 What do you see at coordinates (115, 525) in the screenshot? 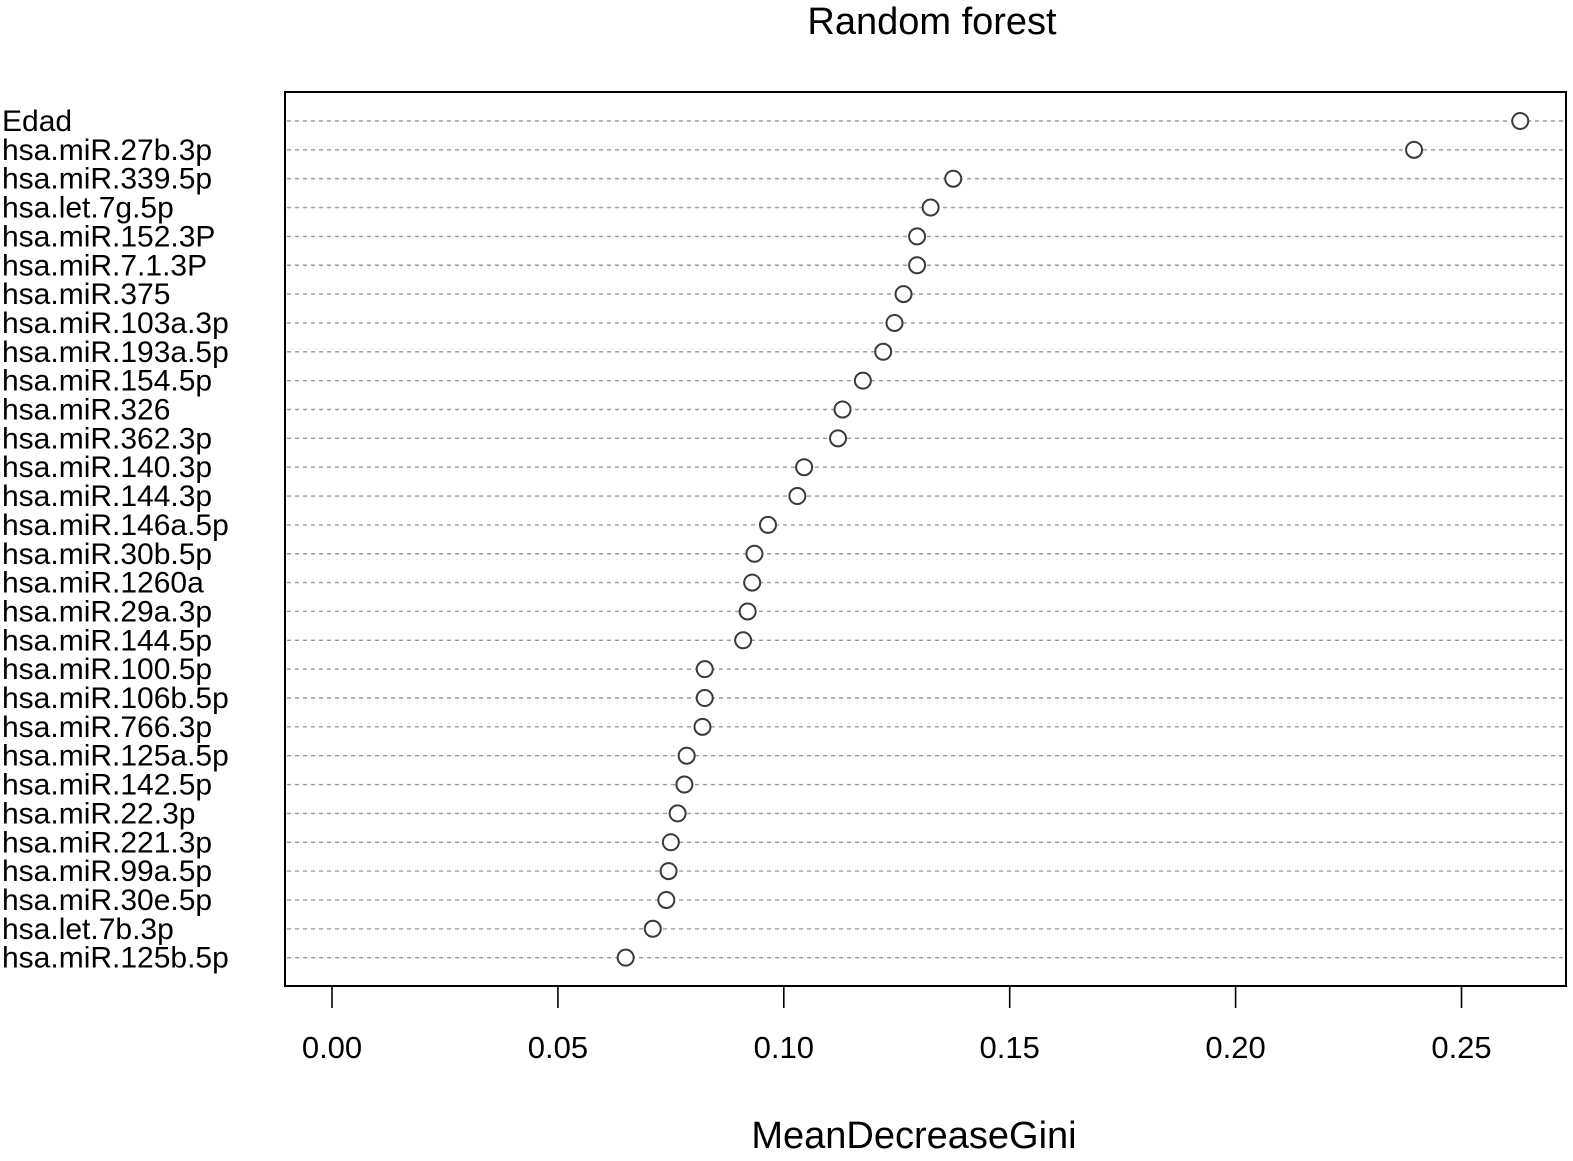
I see `category-label: hsa.miR.146a.5p` at bounding box center [115, 525].